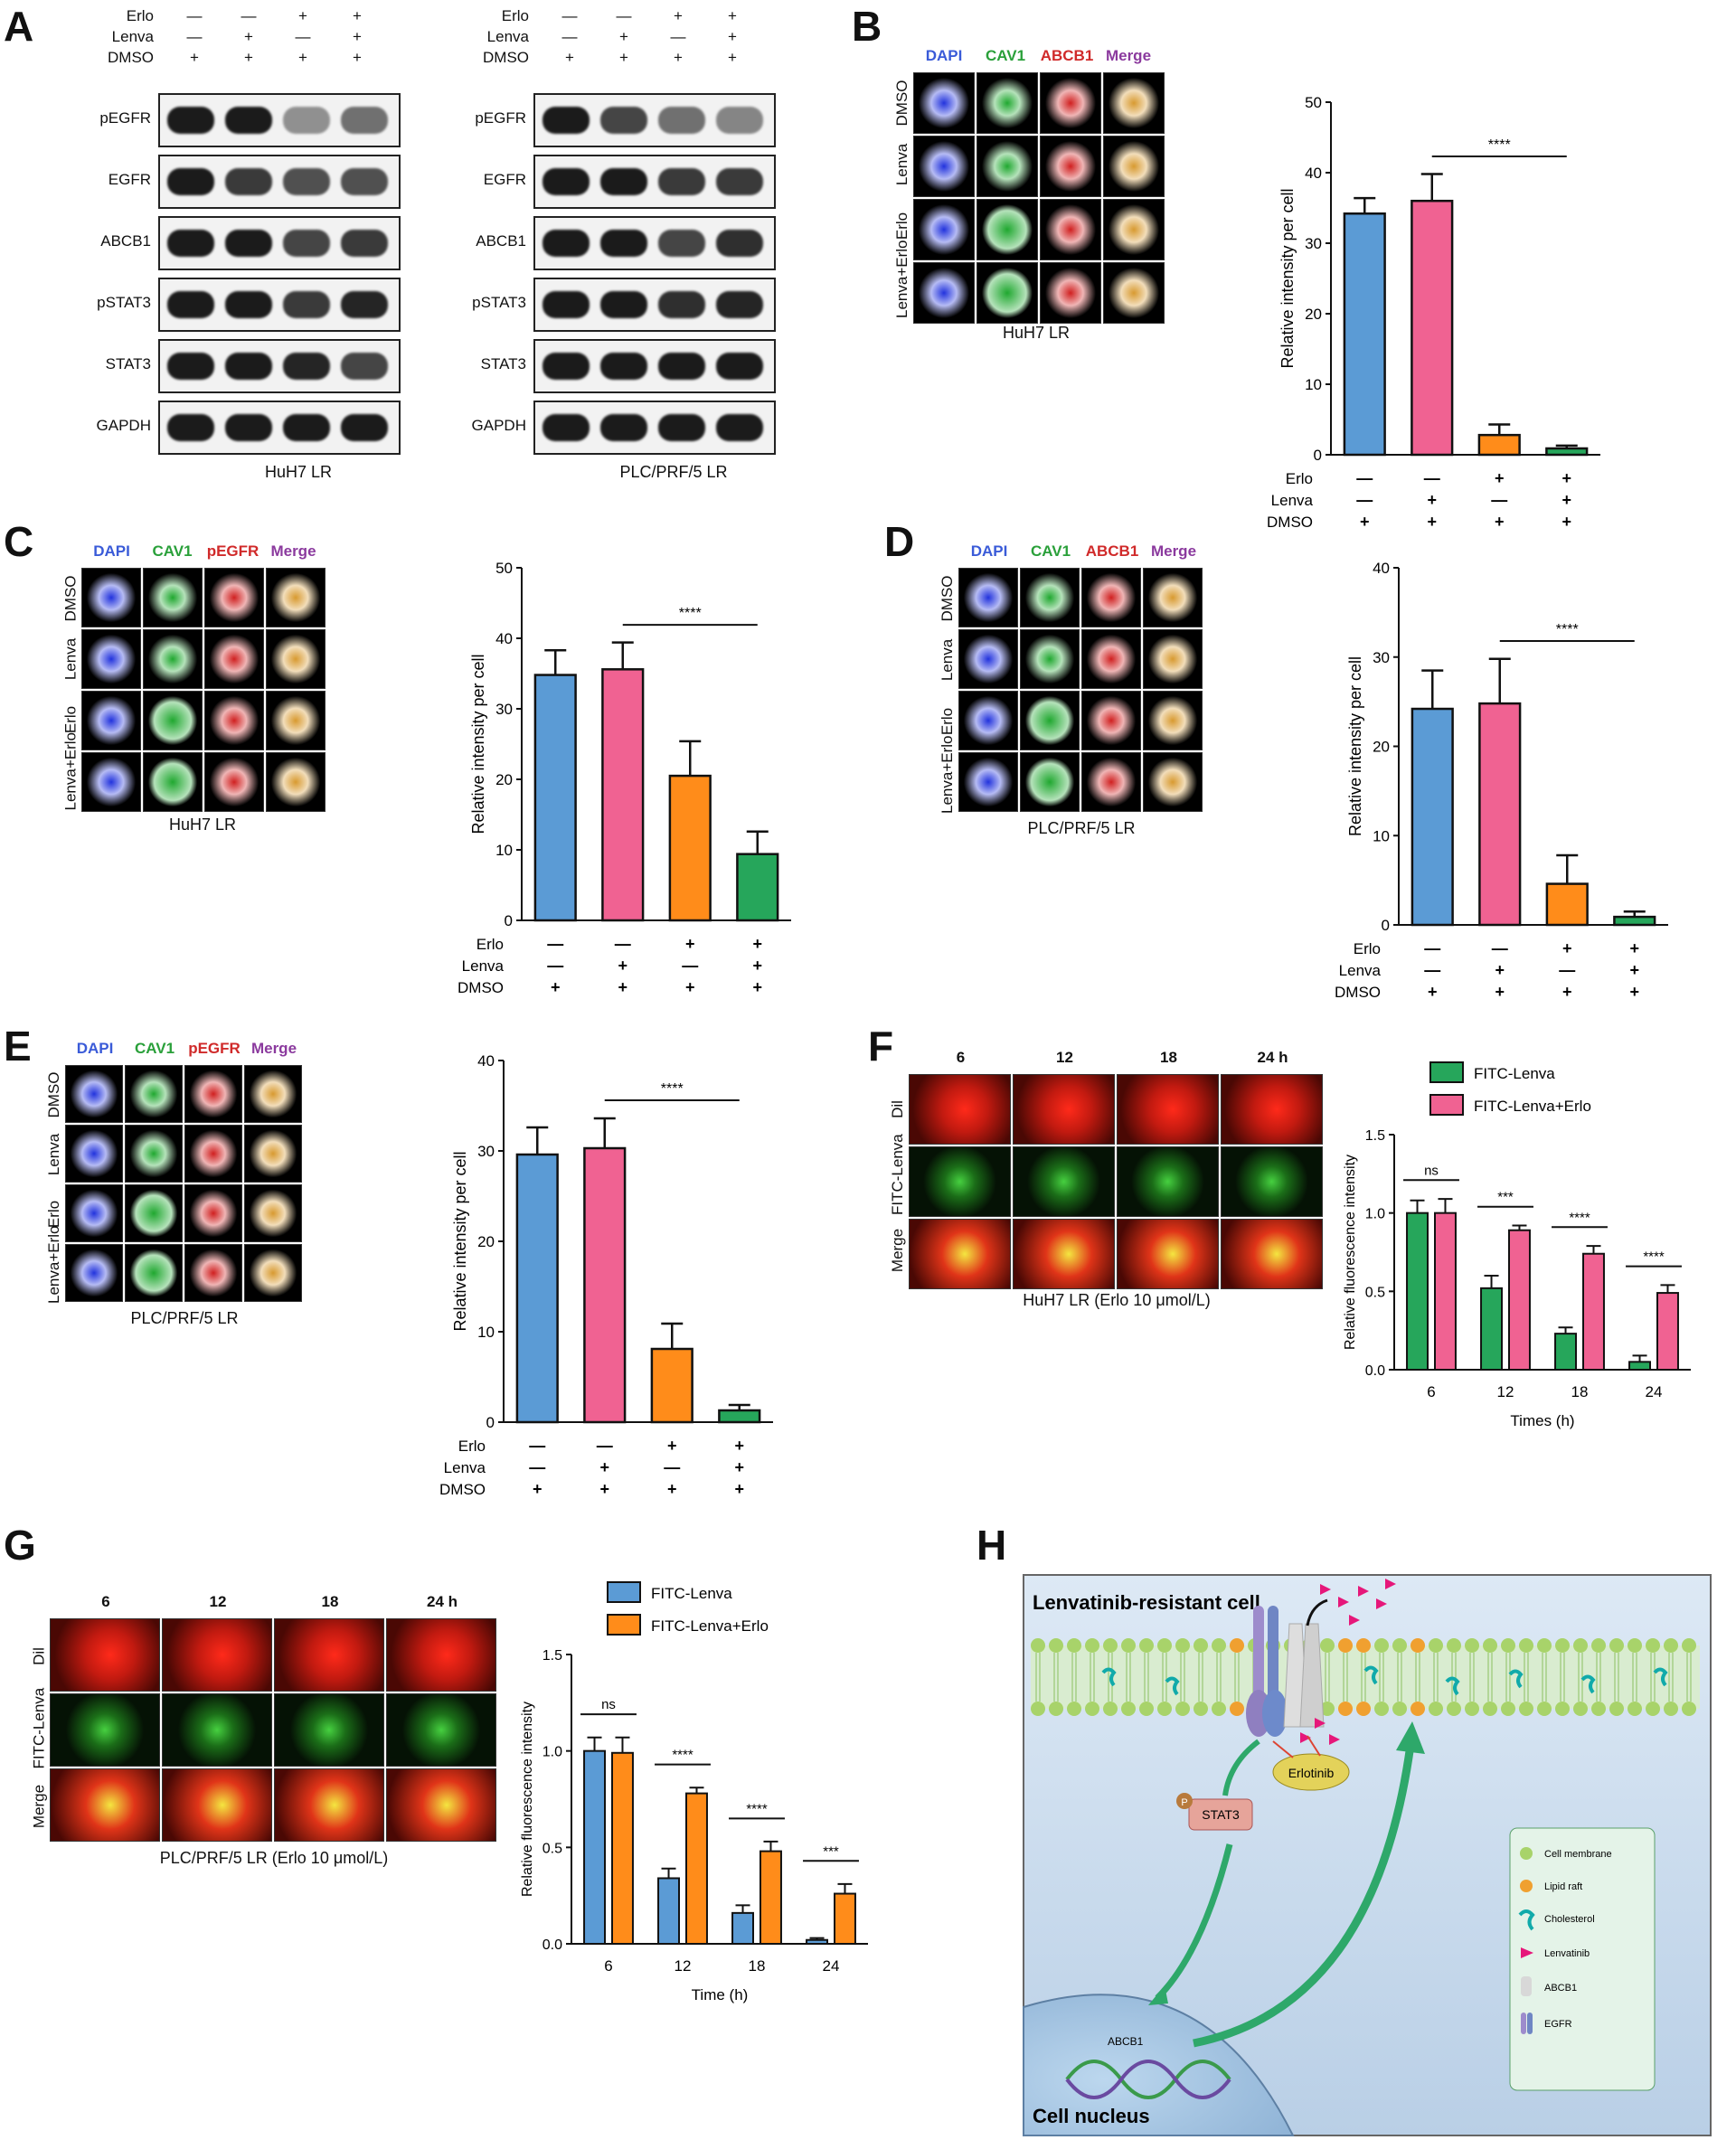 Image resolution: width=1736 pixels, height=2140 pixels. Describe the element at coordinates (1348, 1662) in the screenshot. I see `lenvatinib-molecules` at that location.